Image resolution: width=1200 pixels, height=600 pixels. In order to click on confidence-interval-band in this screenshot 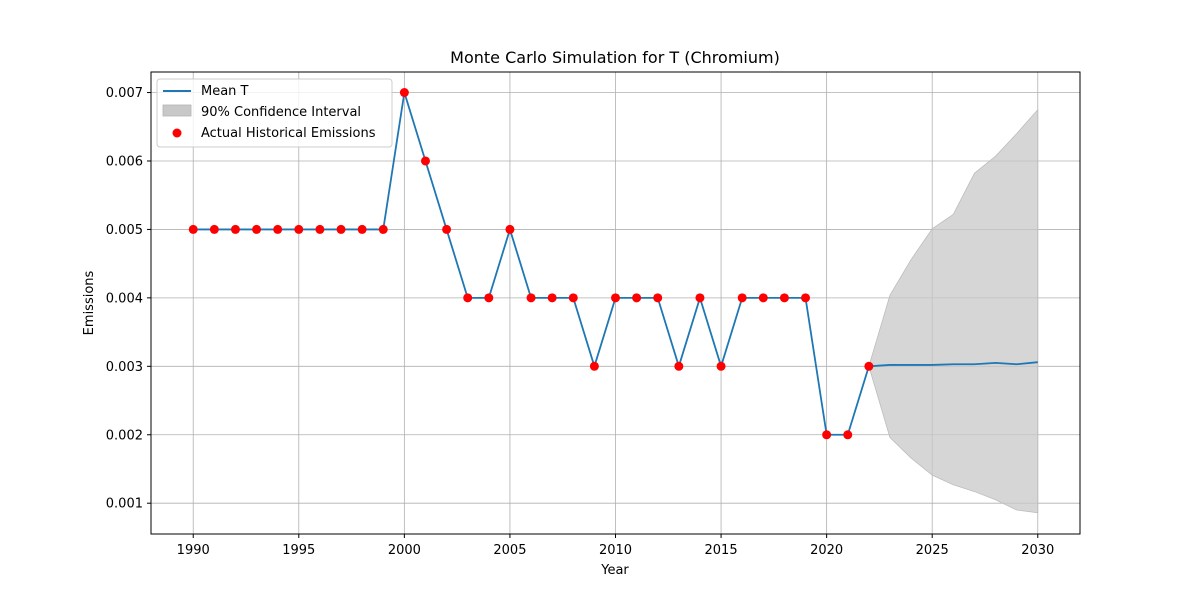, I will do `click(953, 311)`.